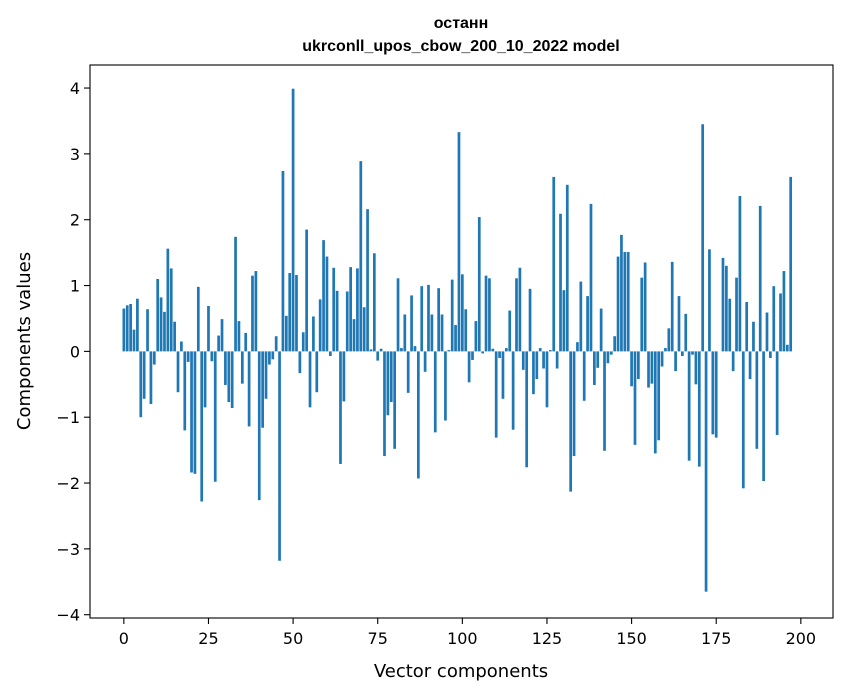 The width and height of the screenshot is (847, 696). What do you see at coordinates (75, 220) in the screenshot?
I see `y-tick-label-2: 2` at bounding box center [75, 220].